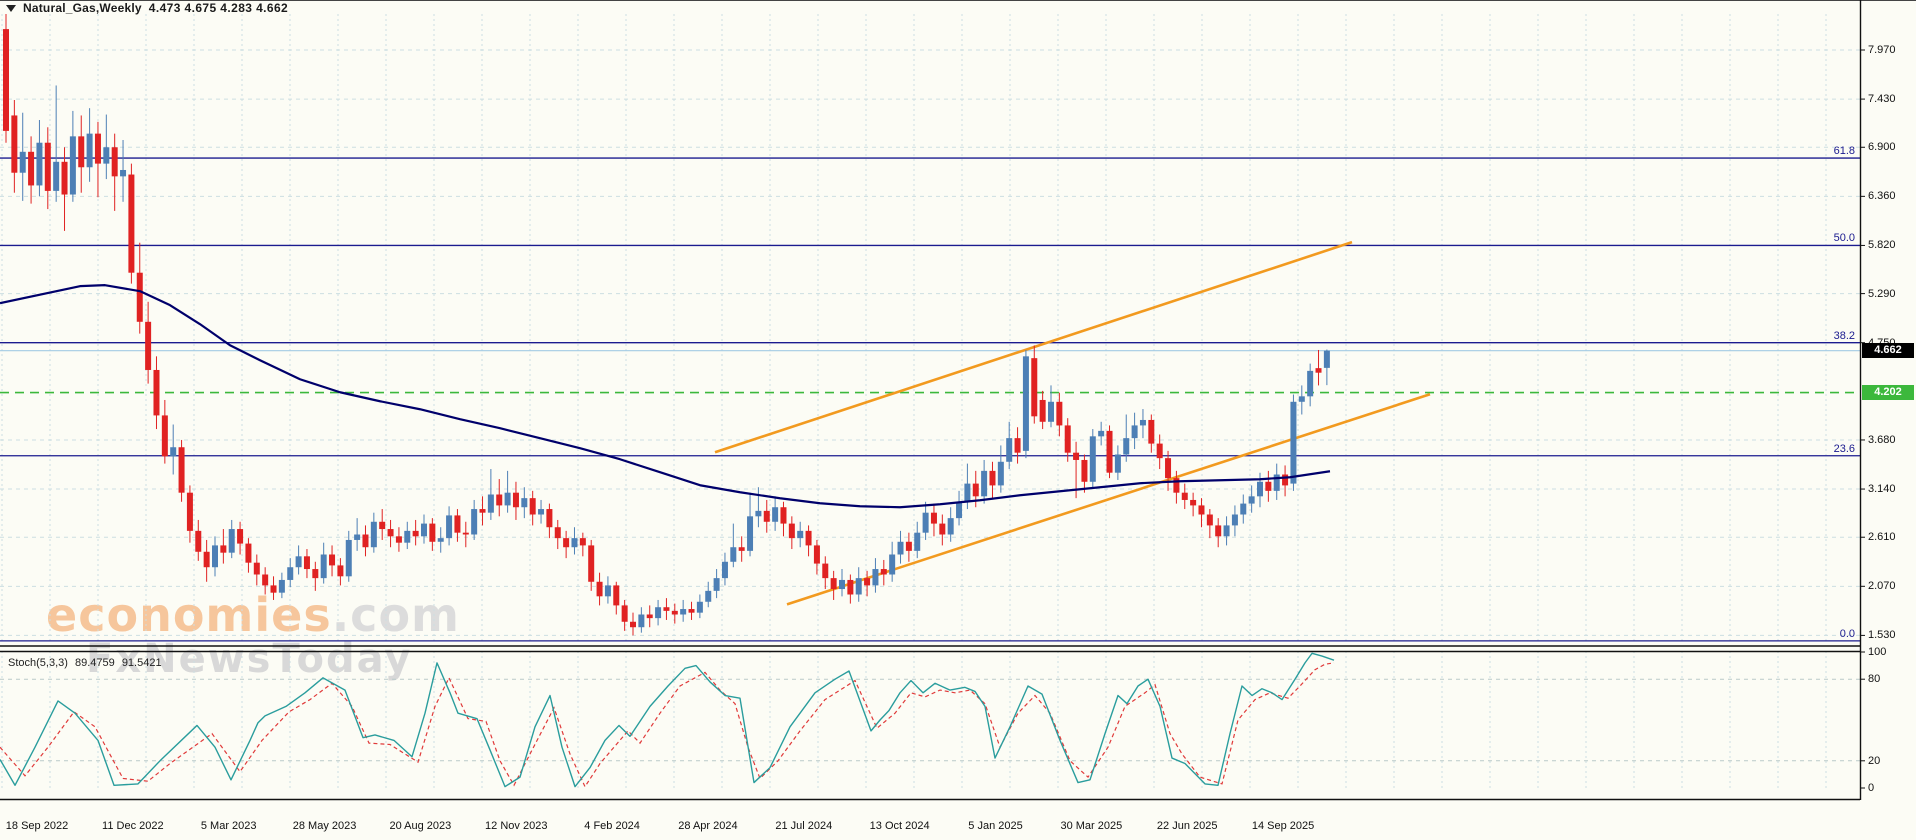  I want to click on date-axis-label: 11 Dec 2022, so click(133, 826).